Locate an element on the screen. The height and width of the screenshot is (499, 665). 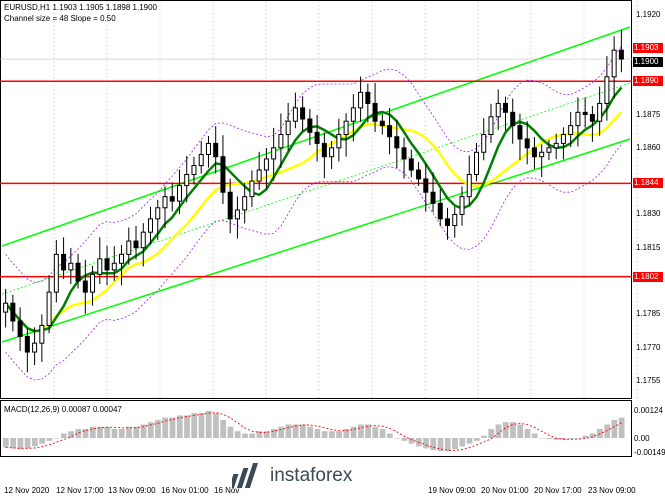
time-tick-label: 16 Nov 01:00 is located at coordinates (185, 490).